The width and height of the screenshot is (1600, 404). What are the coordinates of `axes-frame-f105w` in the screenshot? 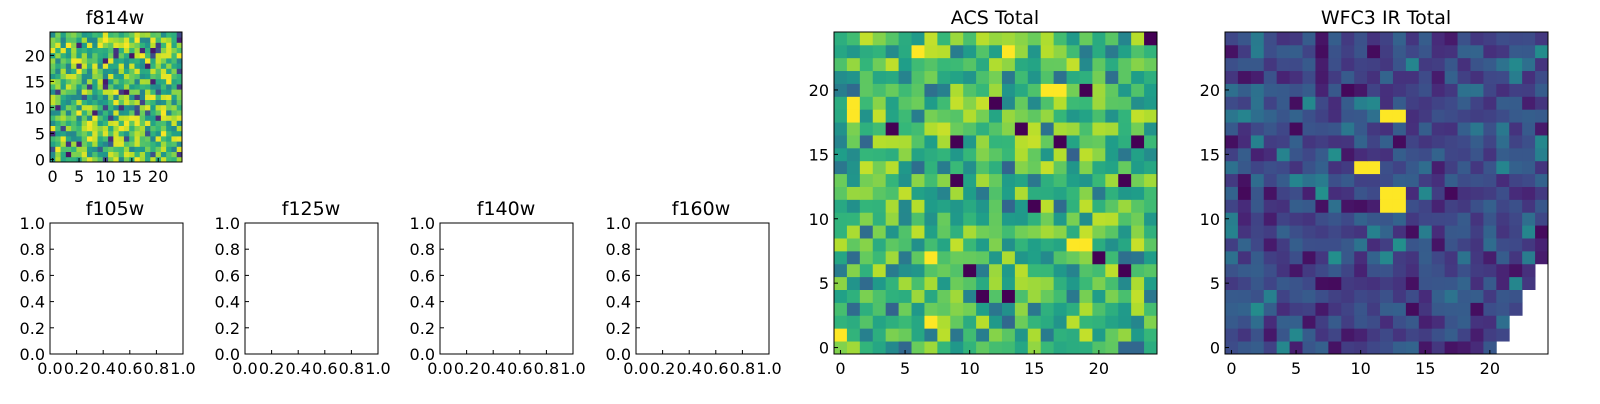 It's located at (116, 288).